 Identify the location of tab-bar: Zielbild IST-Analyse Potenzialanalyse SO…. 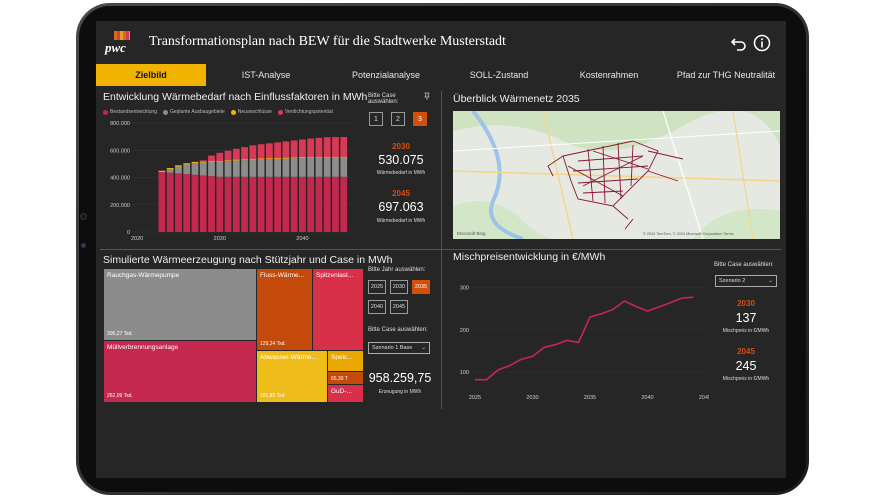
(441, 75).